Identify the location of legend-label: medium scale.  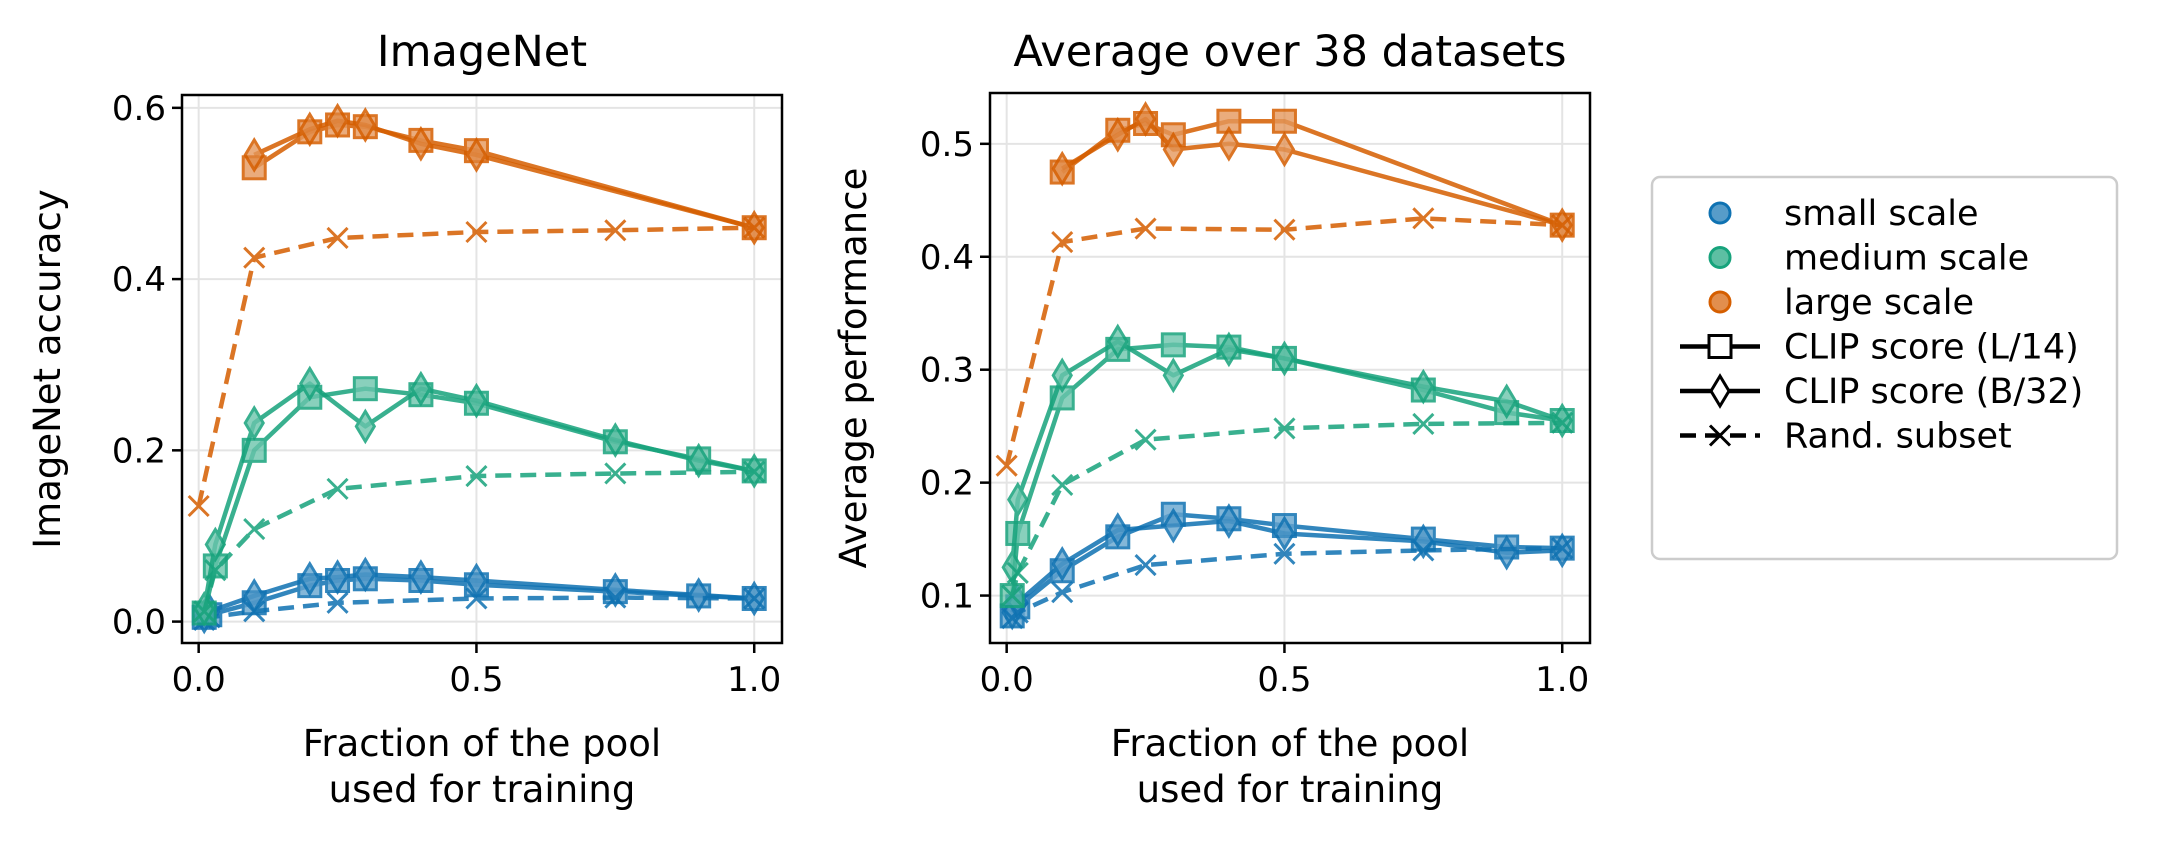
(1906, 259).